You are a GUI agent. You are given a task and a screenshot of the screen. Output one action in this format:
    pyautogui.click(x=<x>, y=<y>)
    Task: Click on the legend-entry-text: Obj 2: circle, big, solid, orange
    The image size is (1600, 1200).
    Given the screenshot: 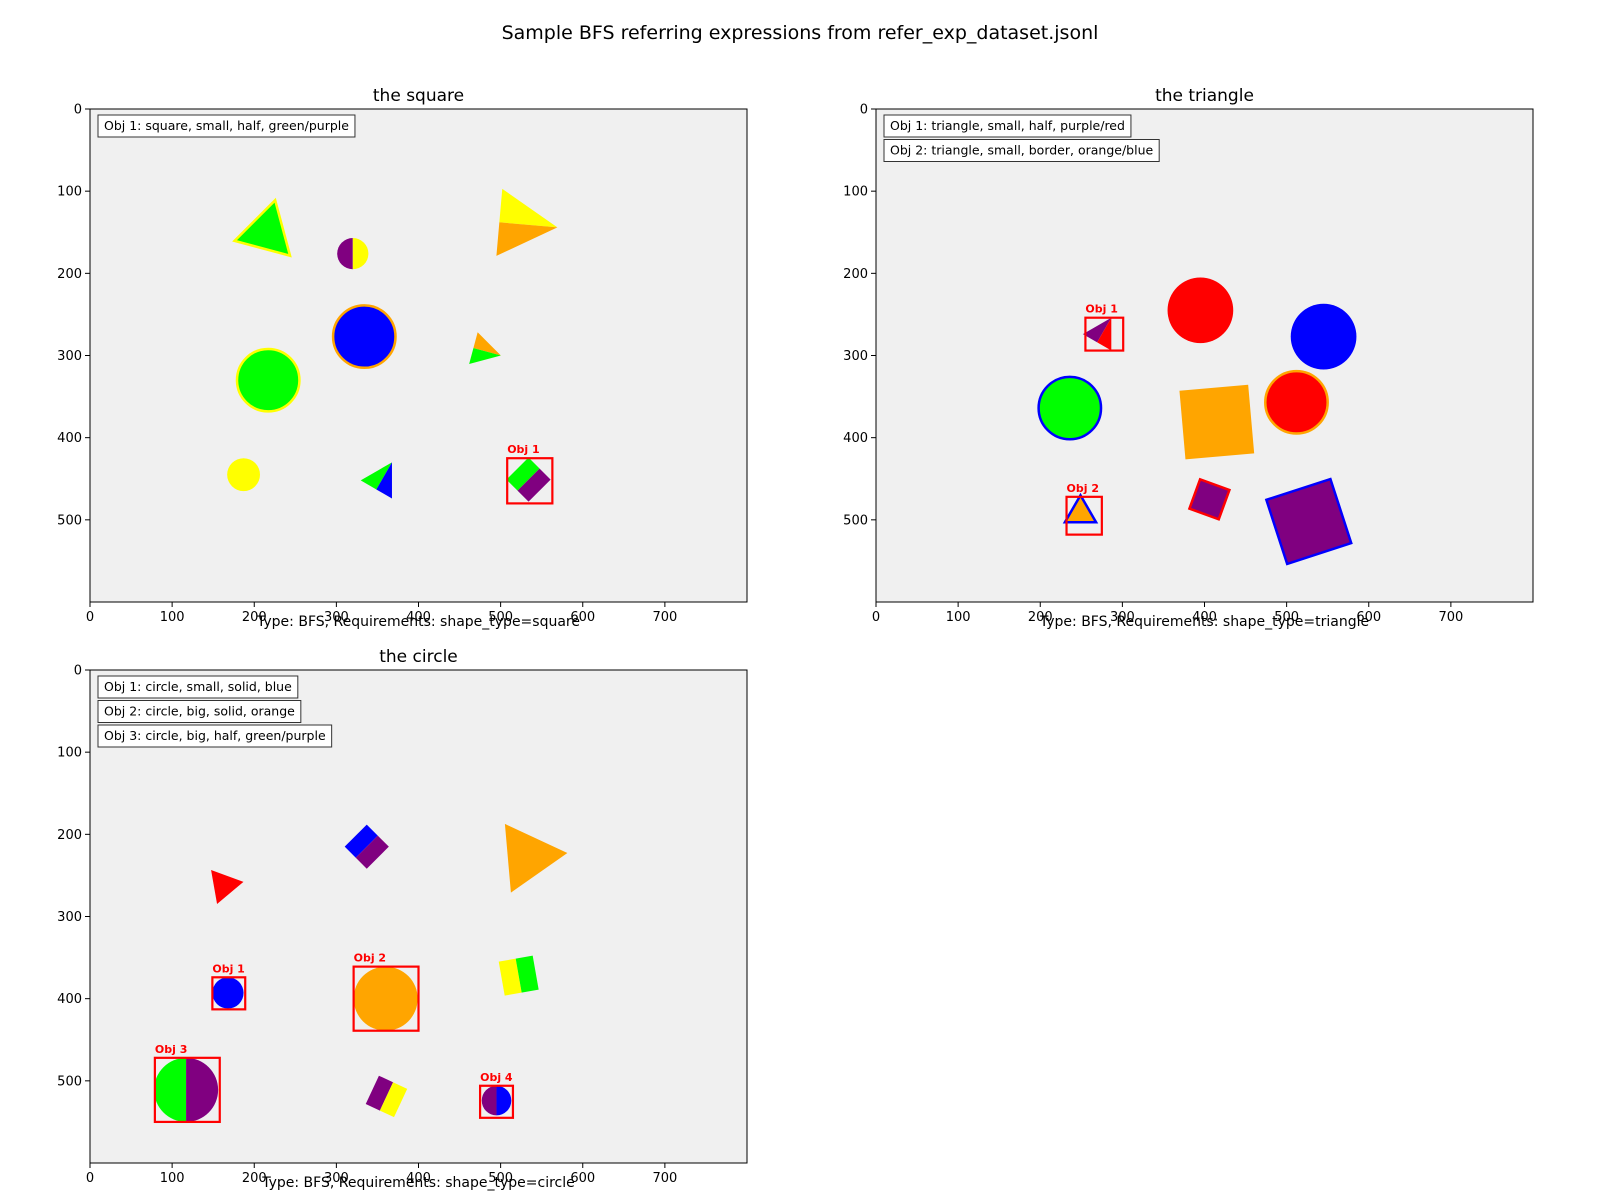 What is the action you would take?
    pyautogui.click(x=199, y=711)
    